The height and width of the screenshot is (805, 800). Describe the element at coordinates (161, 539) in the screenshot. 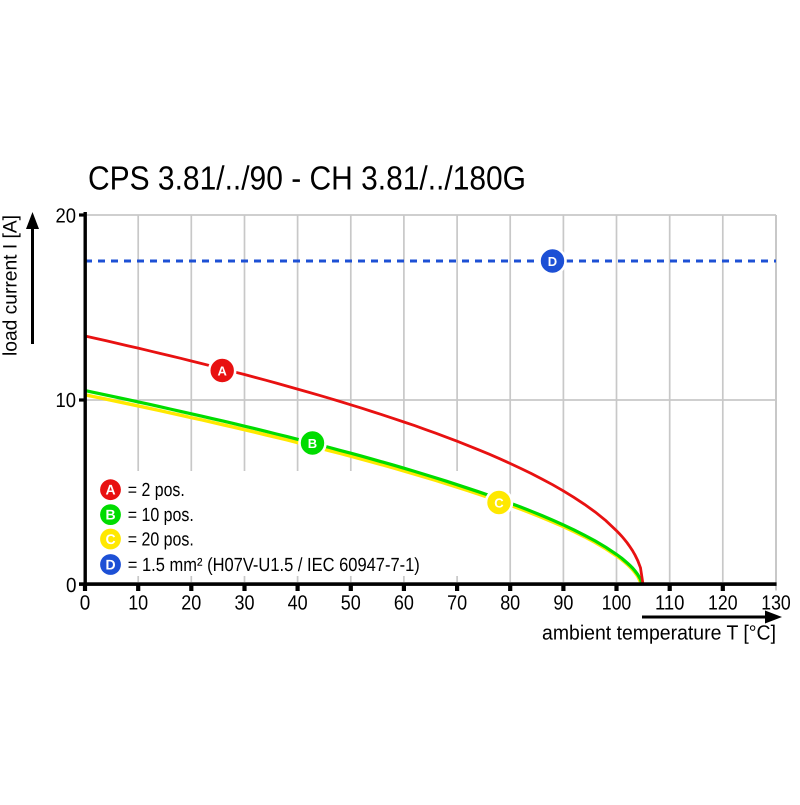

I see `svg-text: = 20 pos.` at that location.